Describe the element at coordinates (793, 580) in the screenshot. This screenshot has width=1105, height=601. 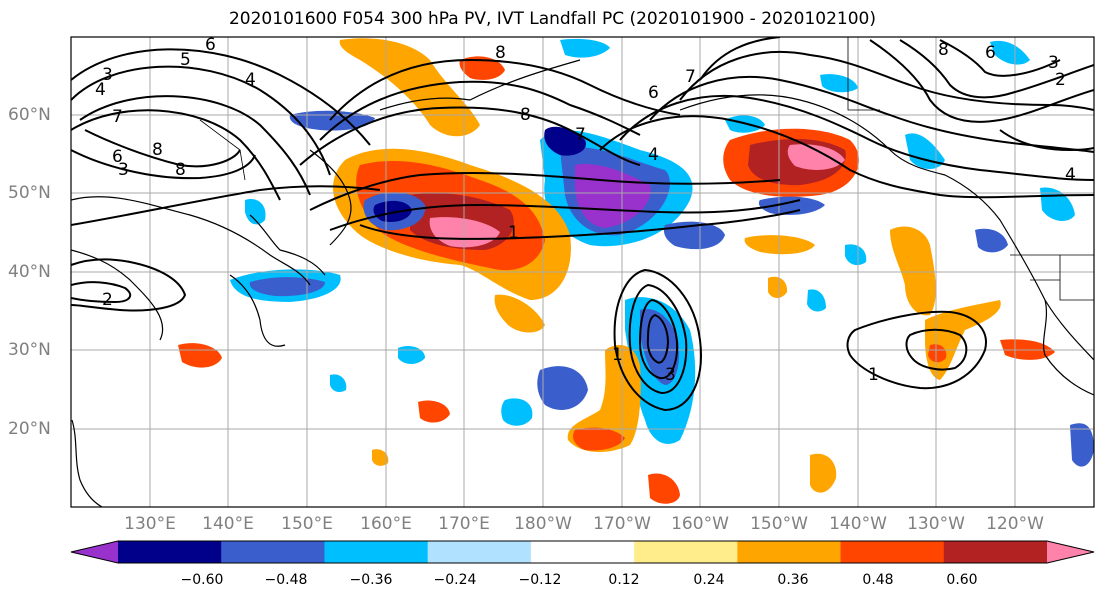
I see `colorbar-tick-label: 0.36` at that location.